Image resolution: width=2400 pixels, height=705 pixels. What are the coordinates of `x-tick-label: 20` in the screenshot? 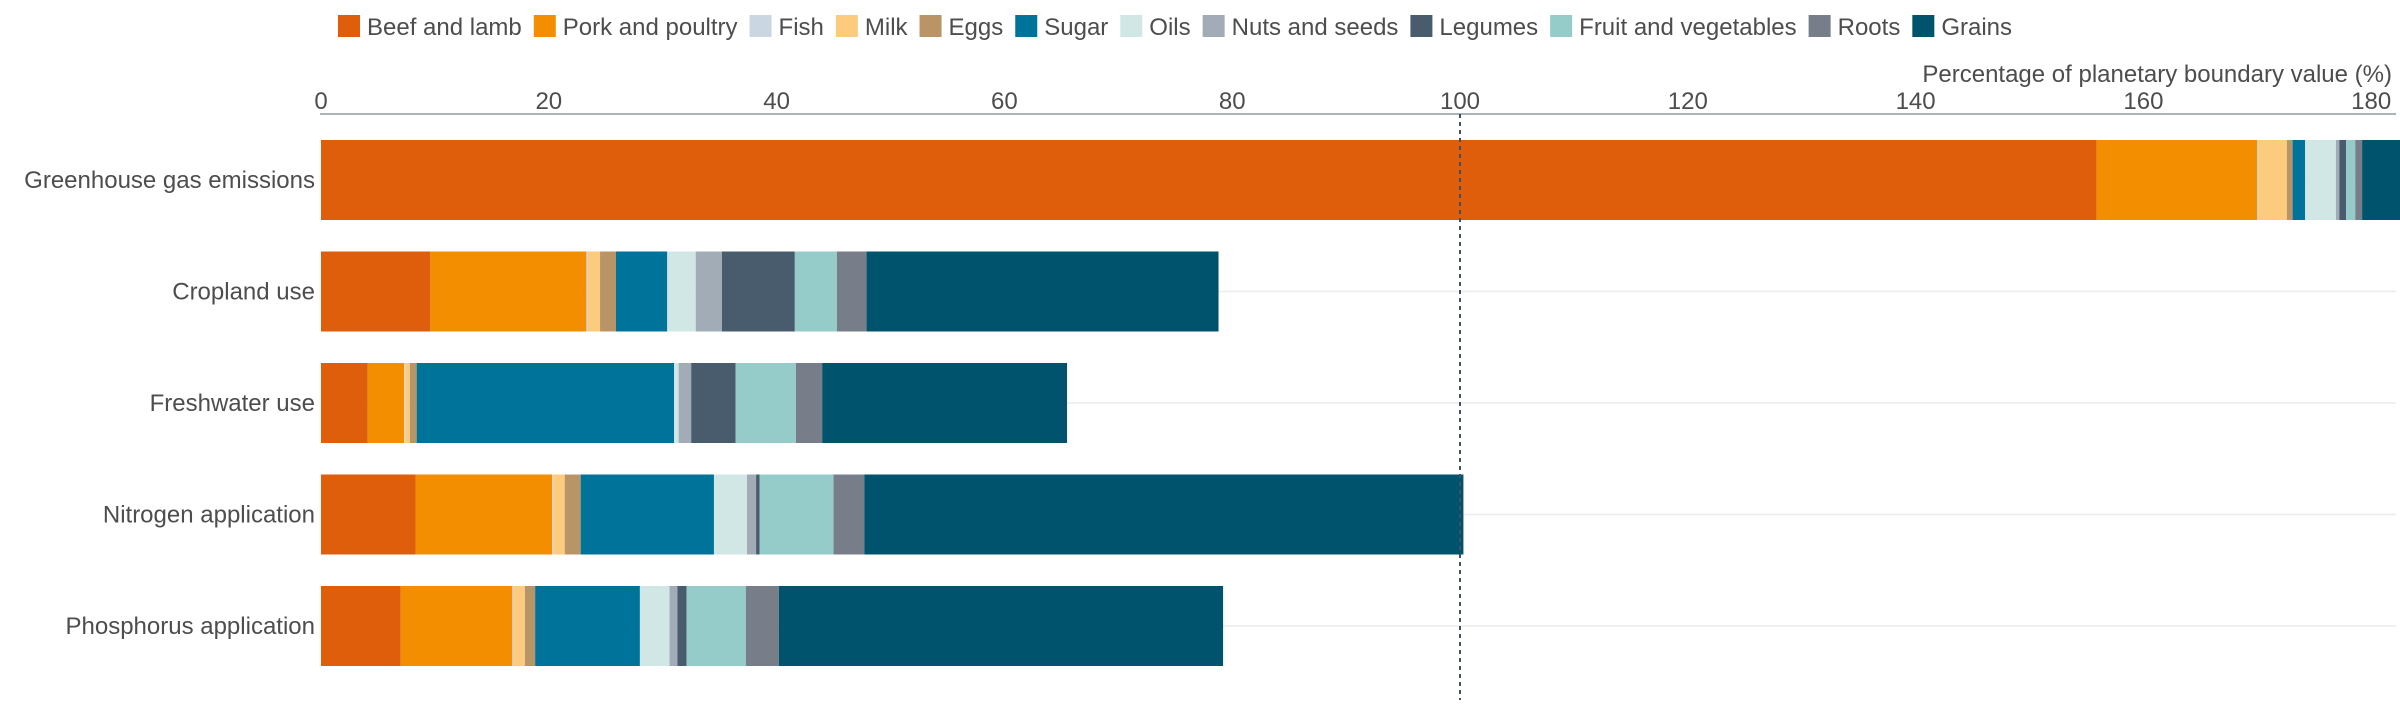 It's located at (548, 101).